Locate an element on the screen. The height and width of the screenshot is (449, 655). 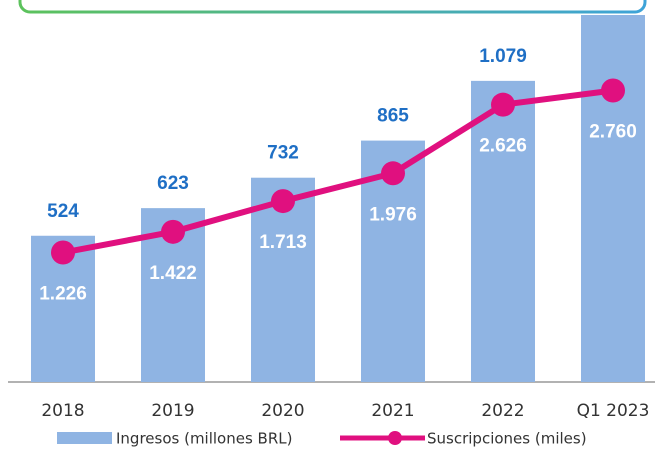
x-tick-label: 2022 is located at coordinates (502, 411).